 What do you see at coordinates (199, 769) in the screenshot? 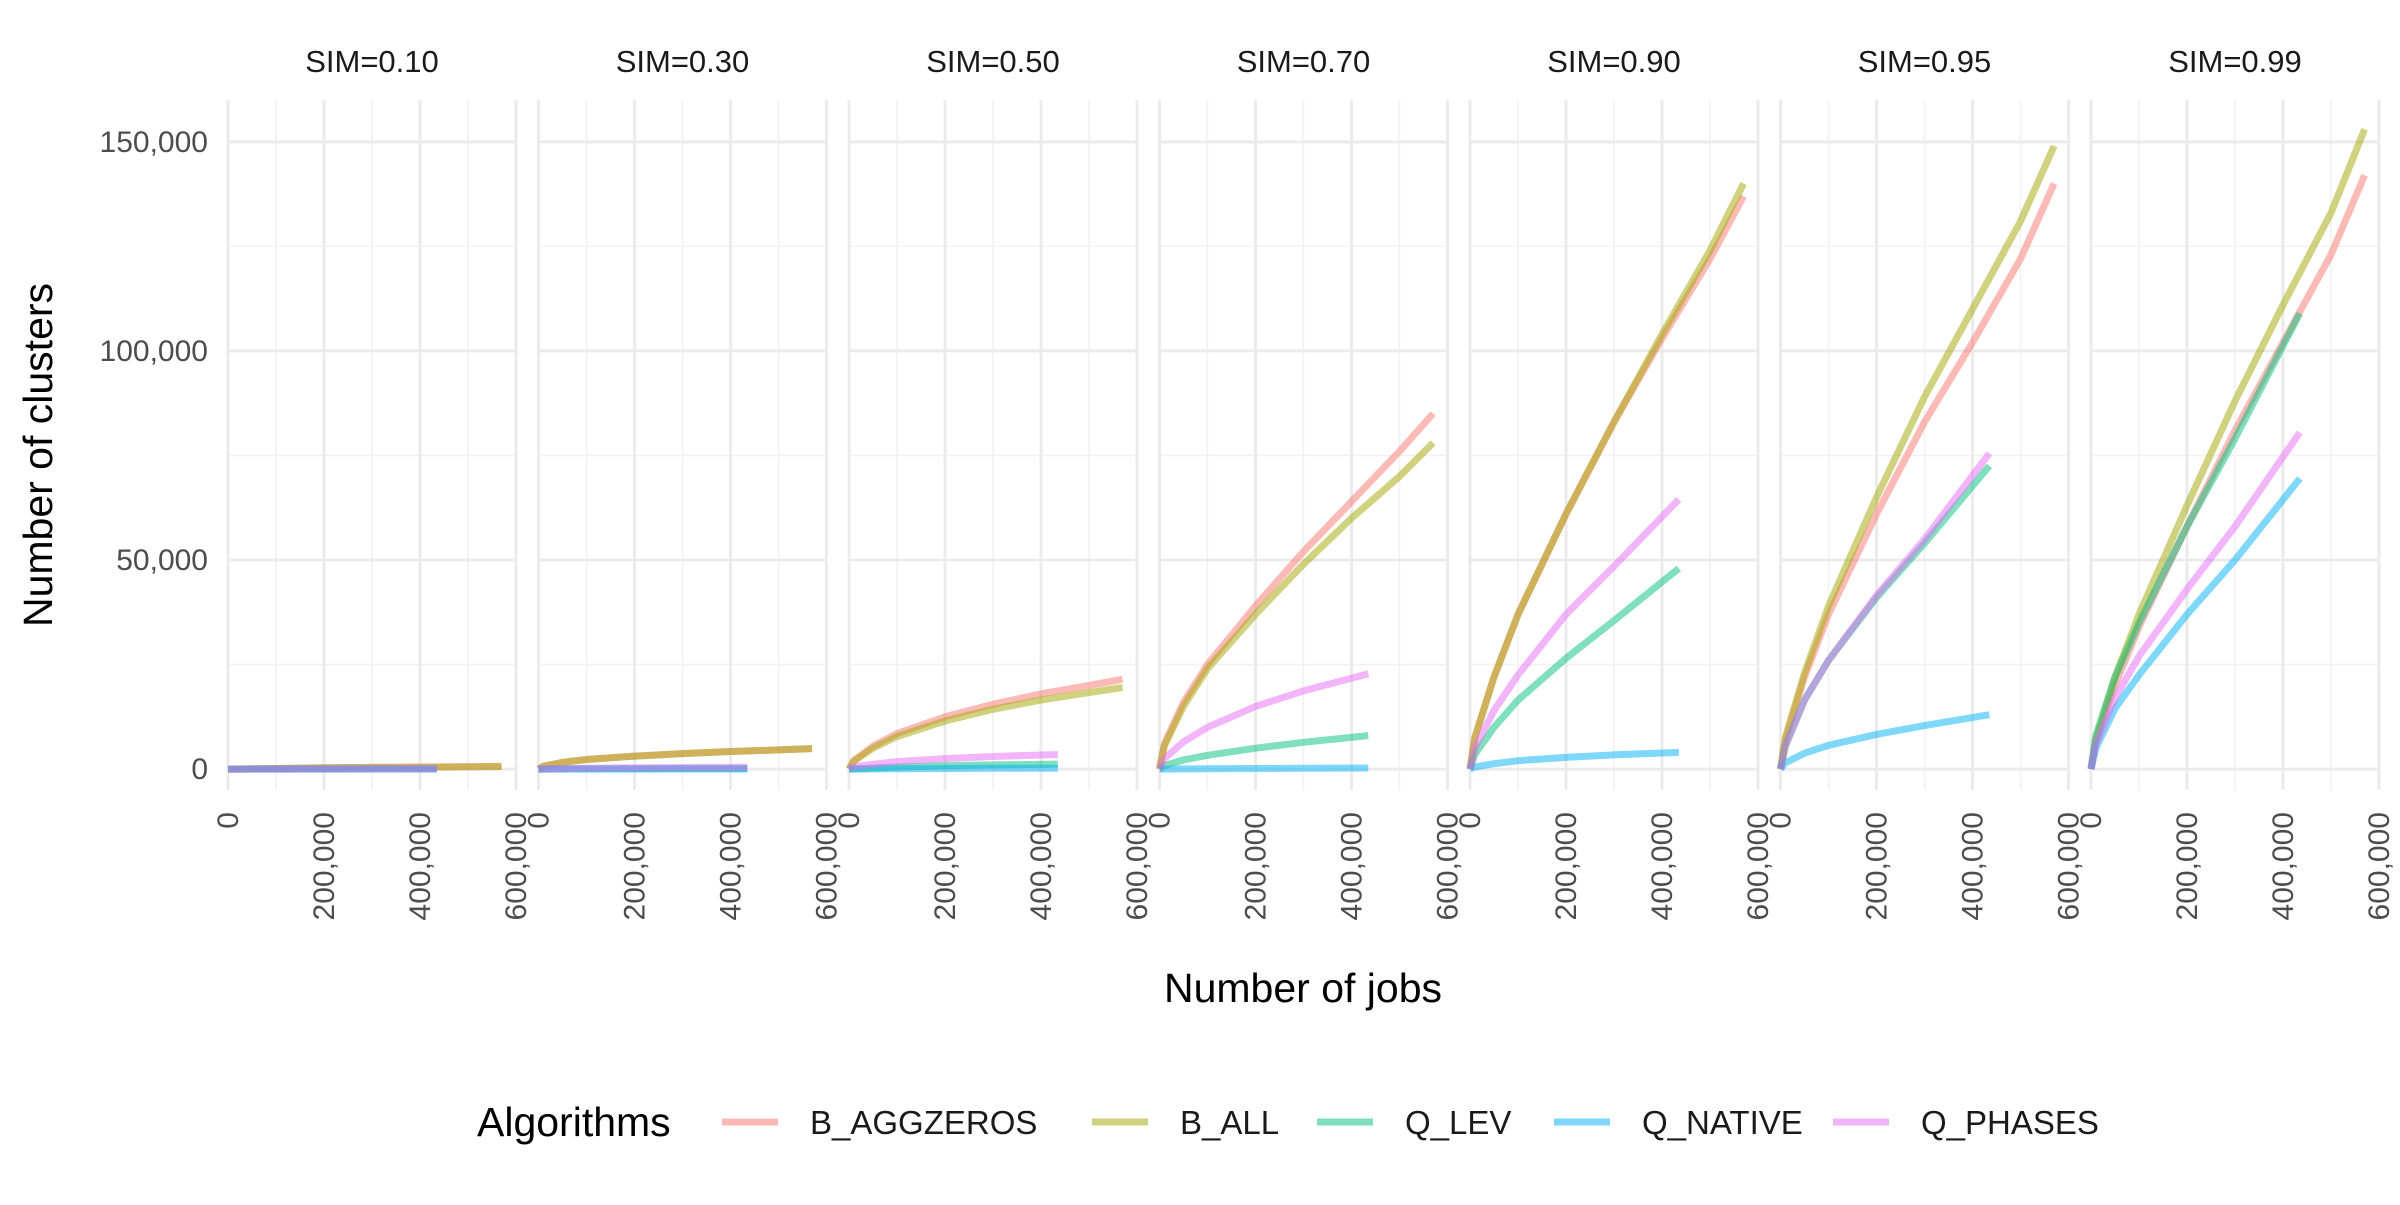
I see `y-tick-label: 0` at bounding box center [199, 769].